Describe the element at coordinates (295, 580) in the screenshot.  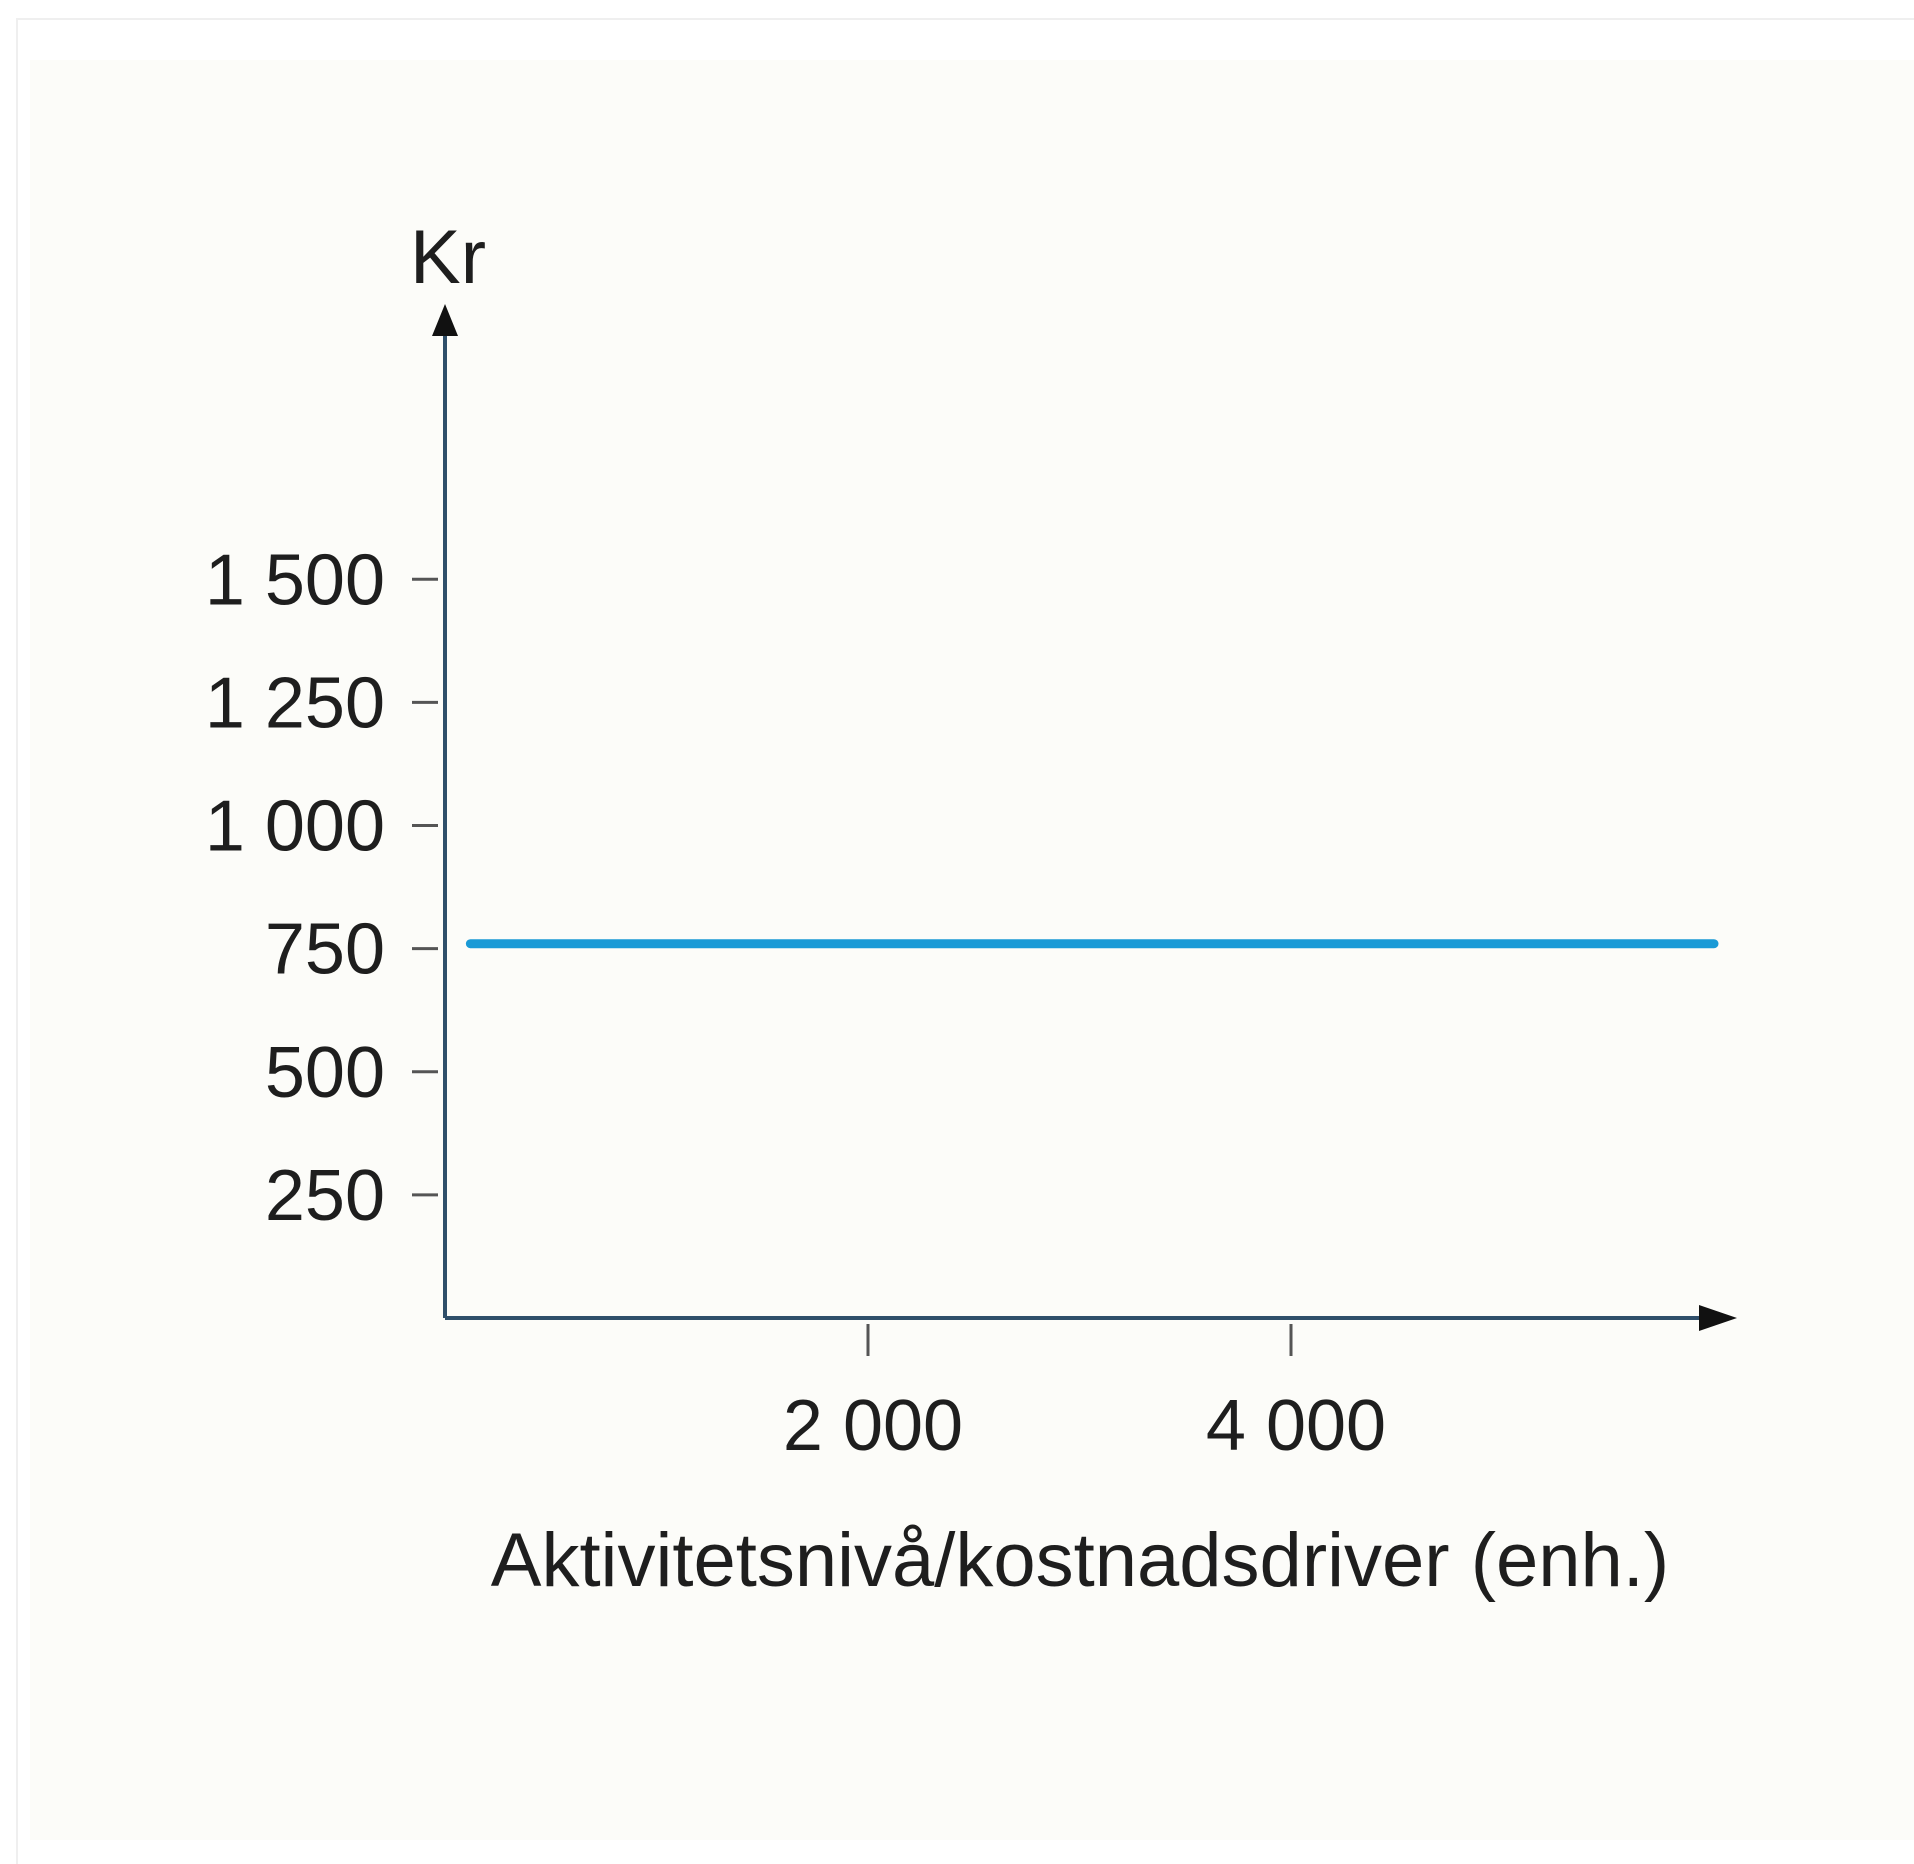
I see `y-tick-label: 1 500` at that location.